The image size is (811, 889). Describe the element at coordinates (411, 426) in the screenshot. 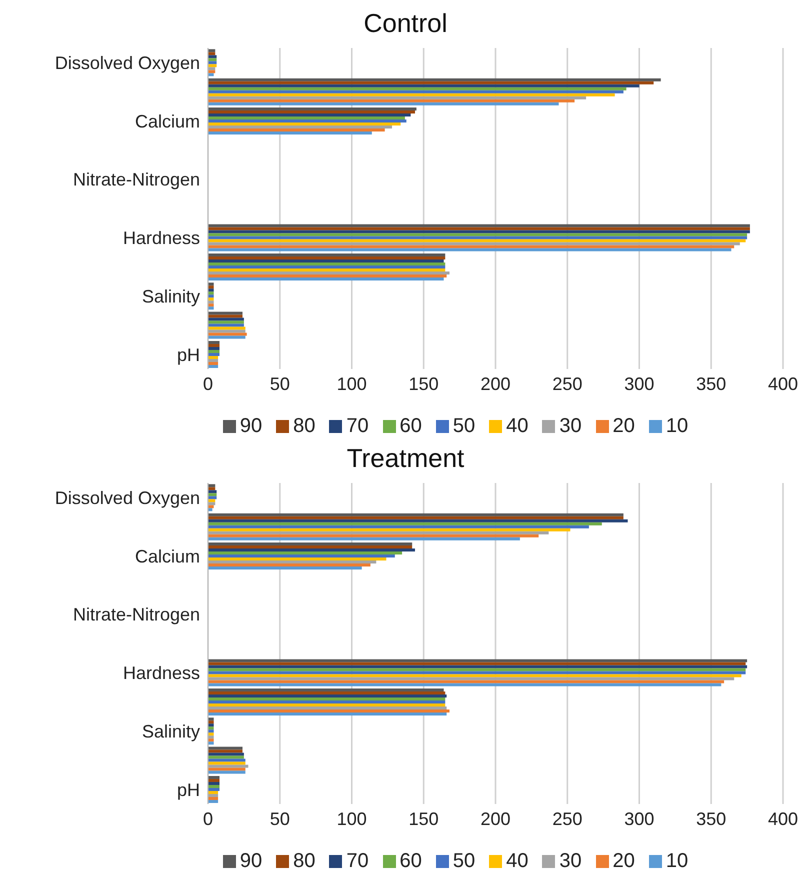

I see `legend-label: 60` at that location.